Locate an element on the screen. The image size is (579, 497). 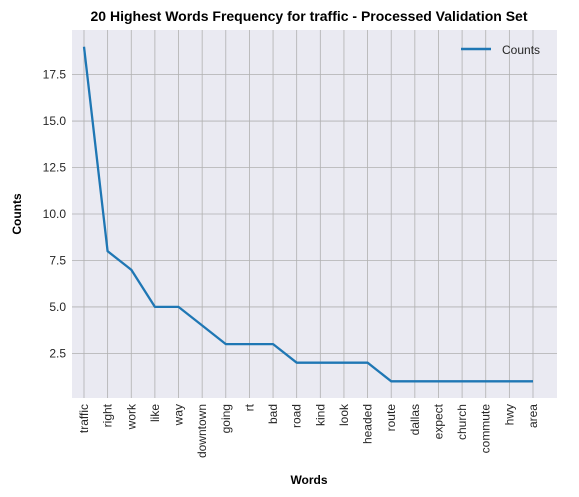
x-tick-label: going is located at coordinates (226, 418).